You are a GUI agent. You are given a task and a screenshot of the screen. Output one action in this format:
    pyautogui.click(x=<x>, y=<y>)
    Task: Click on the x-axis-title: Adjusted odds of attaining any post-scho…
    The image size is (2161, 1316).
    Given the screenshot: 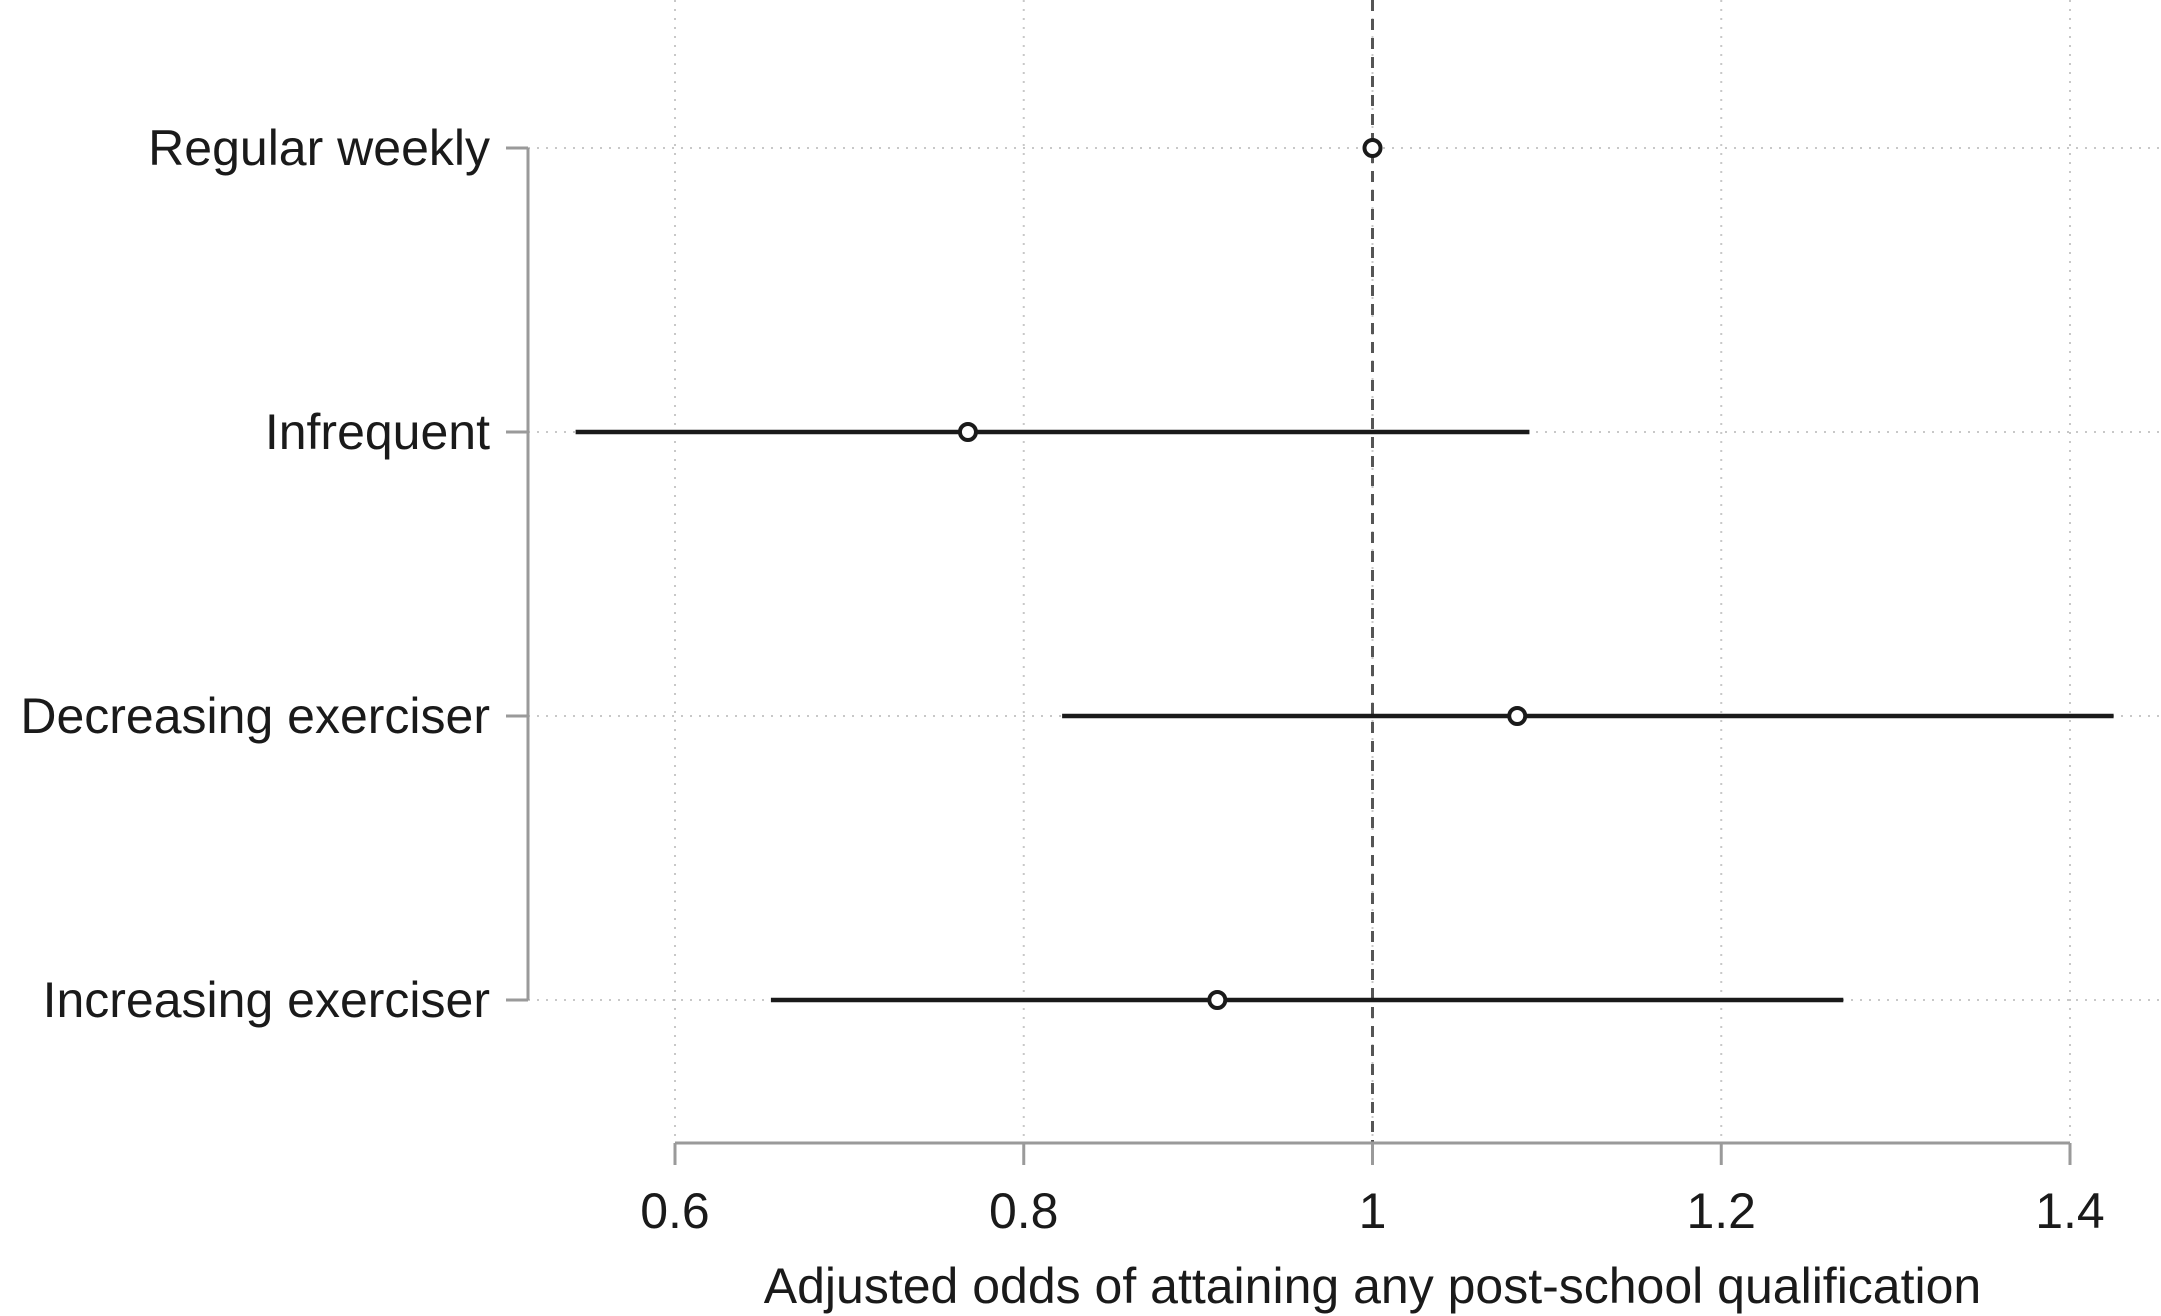 What is the action you would take?
    pyautogui.click(x=1372, y=1286)
    